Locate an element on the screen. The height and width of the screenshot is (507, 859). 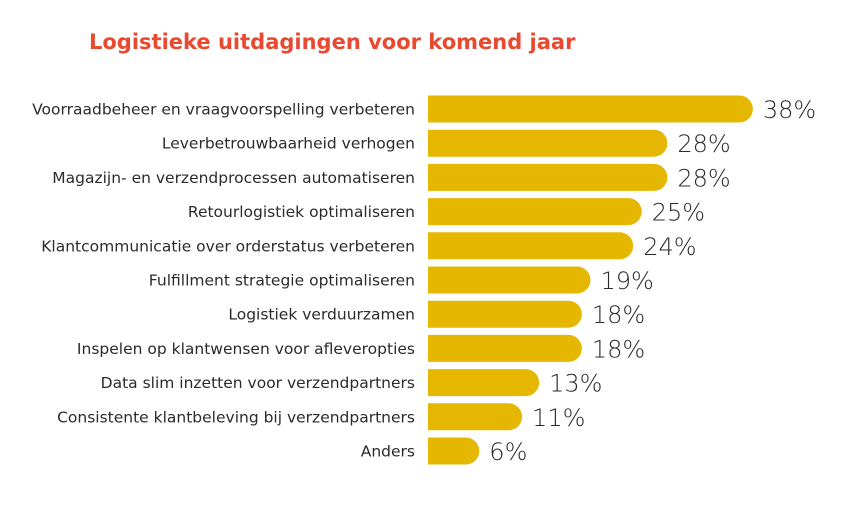
value-label: 24% is located at coordinates (669, 247).